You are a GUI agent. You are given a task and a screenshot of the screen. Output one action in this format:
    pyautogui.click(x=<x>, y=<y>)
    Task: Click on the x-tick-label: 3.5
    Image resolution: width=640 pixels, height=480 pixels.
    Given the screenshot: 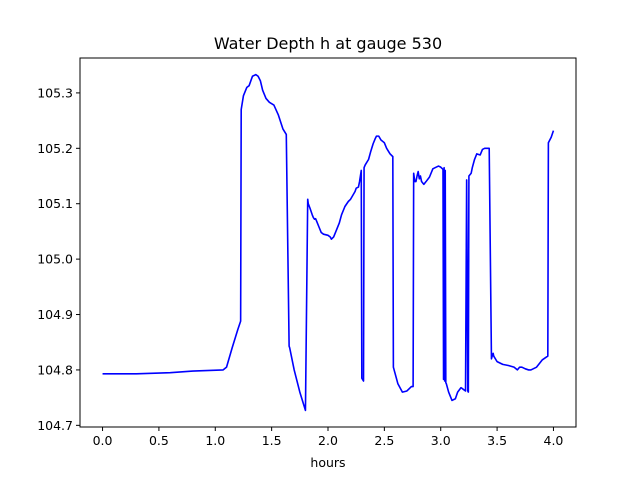 What is the action you would take?
    pyautogui.click(x=497, y=440)
    